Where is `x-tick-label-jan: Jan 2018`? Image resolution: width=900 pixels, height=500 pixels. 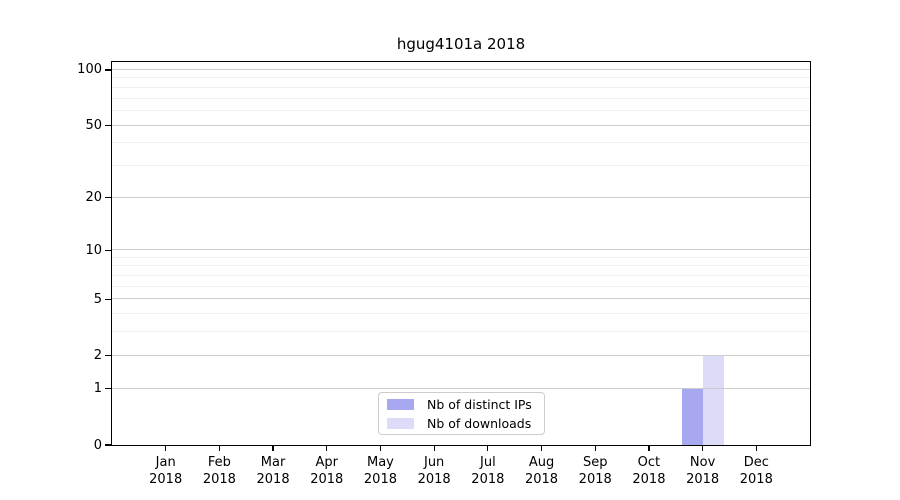 x-tick-label-jan: Jan 2018 is located at coordinates (166, 471).